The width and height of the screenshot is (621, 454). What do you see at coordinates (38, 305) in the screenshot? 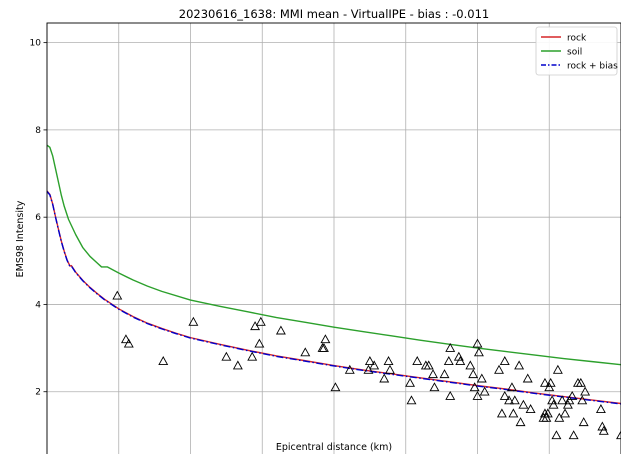
I see `y-tick-label: 4` at bounding box center [38, 305].